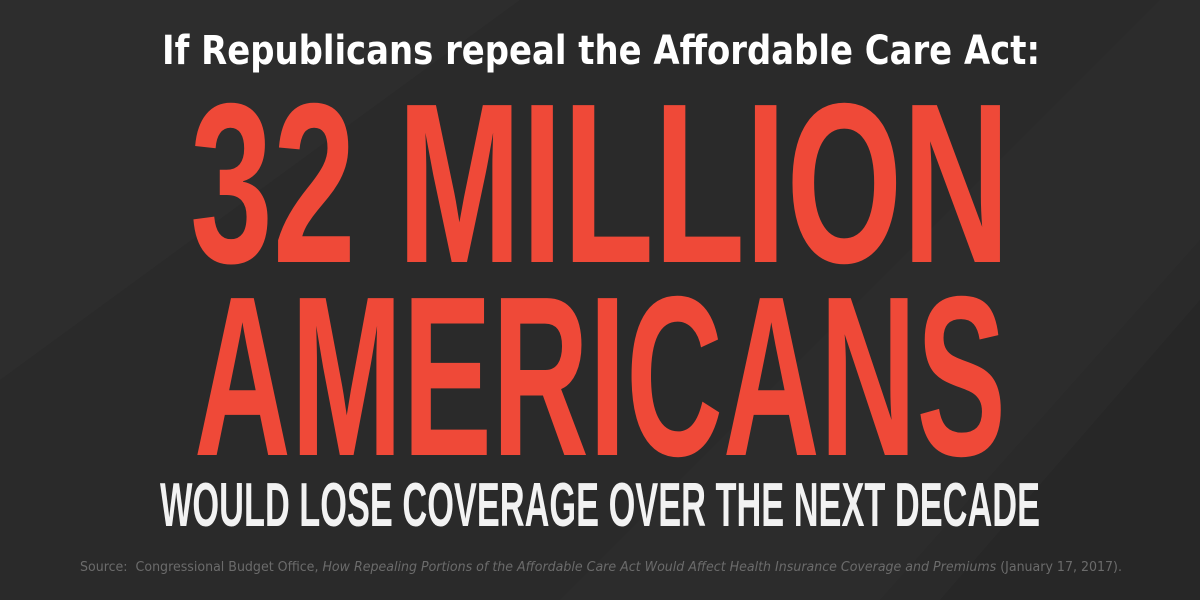 The height and width of the screenshot is (600, 1200). Describe the element at coordinates (1059, 567) in the screenshot. I see `source-date: (January 17, 2017).` at that location.